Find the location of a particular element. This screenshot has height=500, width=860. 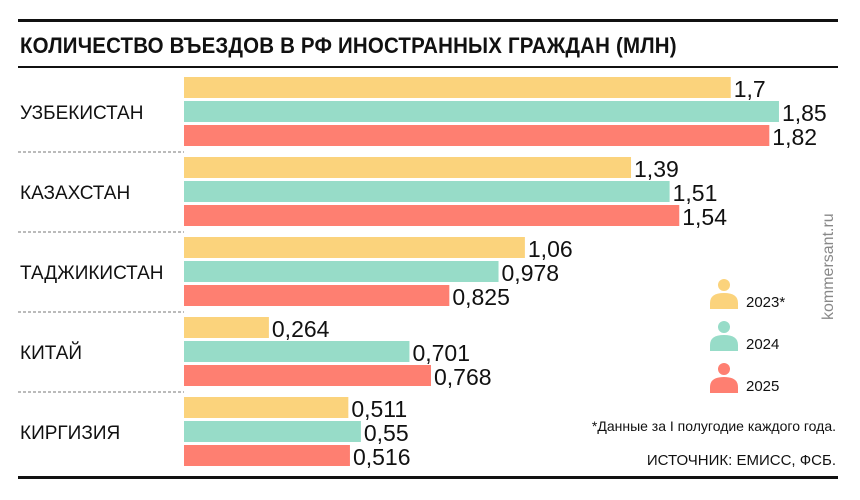

data-label: 0,701 is located at coordinates (441, 353).